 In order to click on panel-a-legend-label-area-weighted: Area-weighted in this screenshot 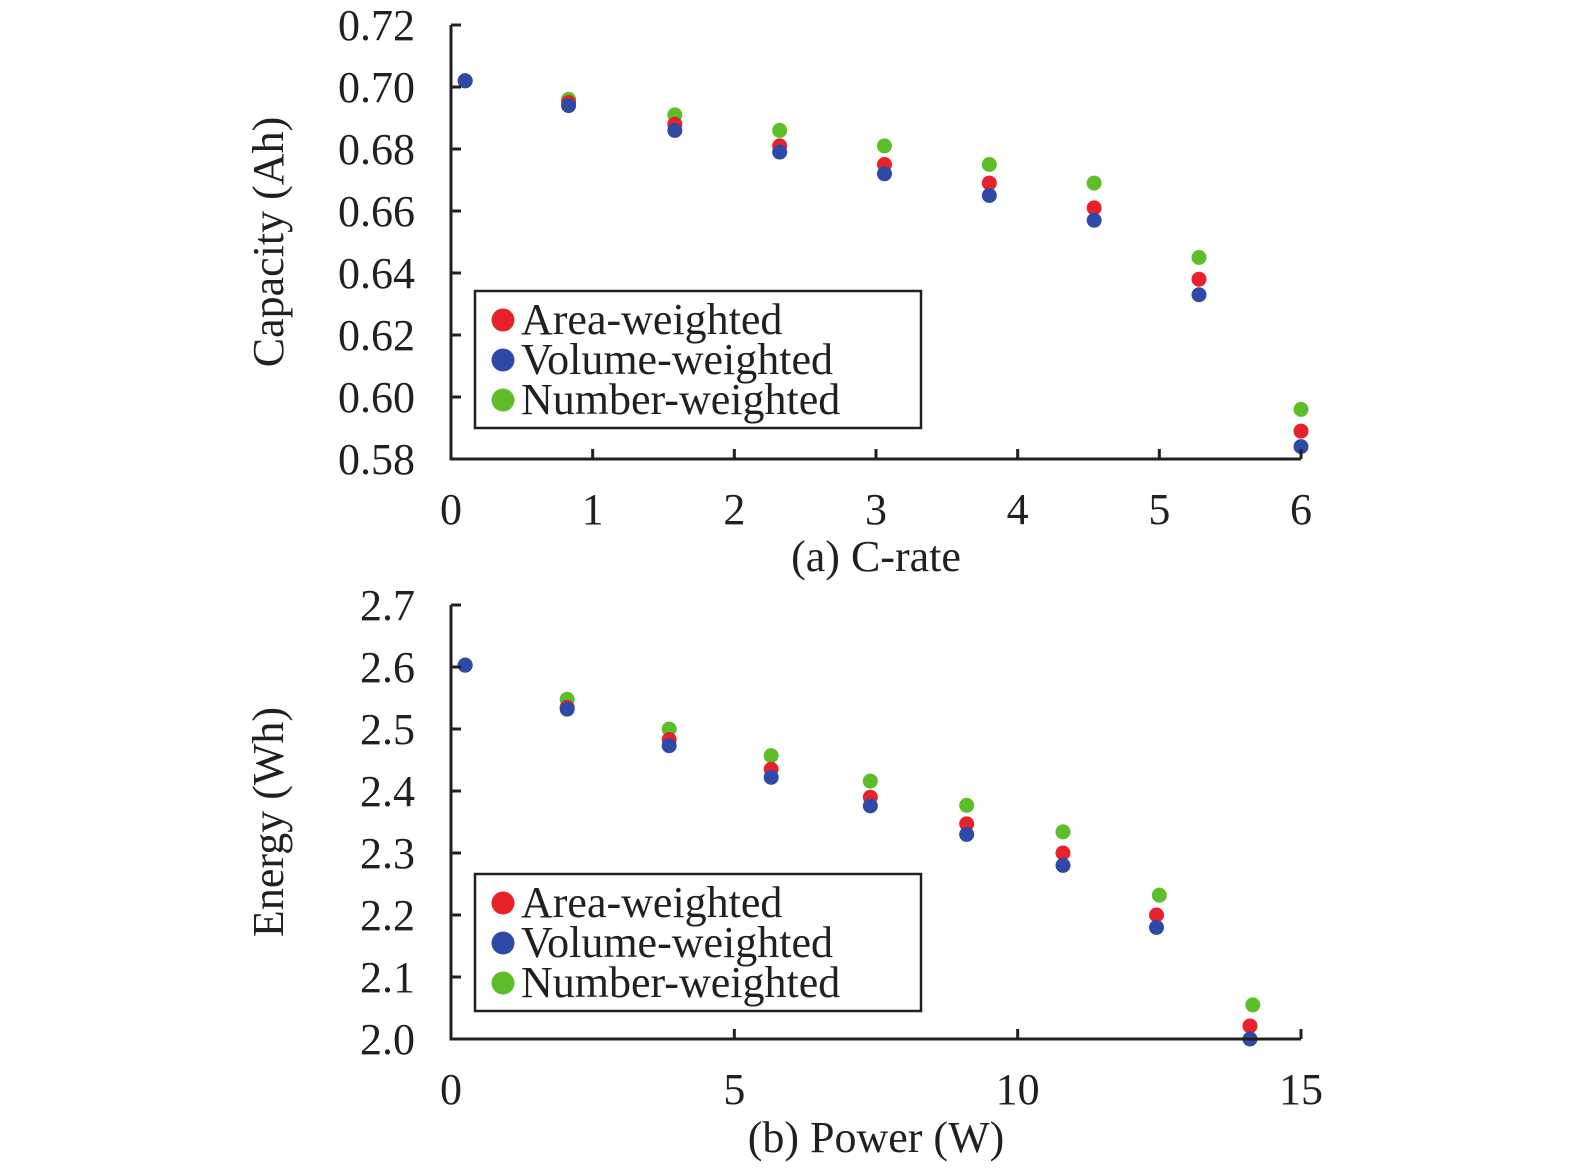, I will do `click(651, 319)`.